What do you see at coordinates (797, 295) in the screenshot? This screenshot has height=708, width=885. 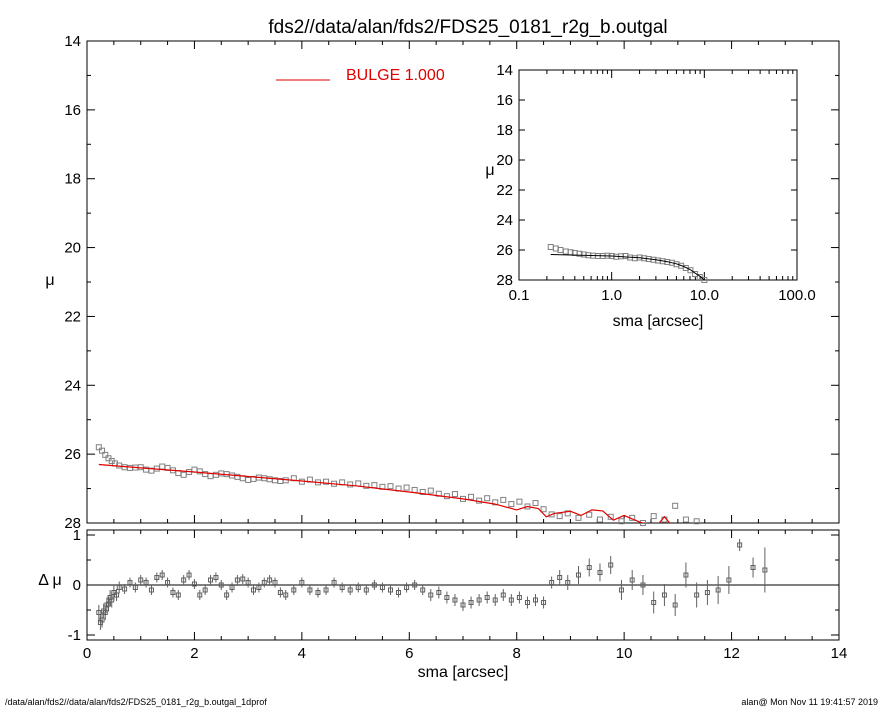 I see `inset-x-tick-label: 100.0` at bounding box center [797, 295].